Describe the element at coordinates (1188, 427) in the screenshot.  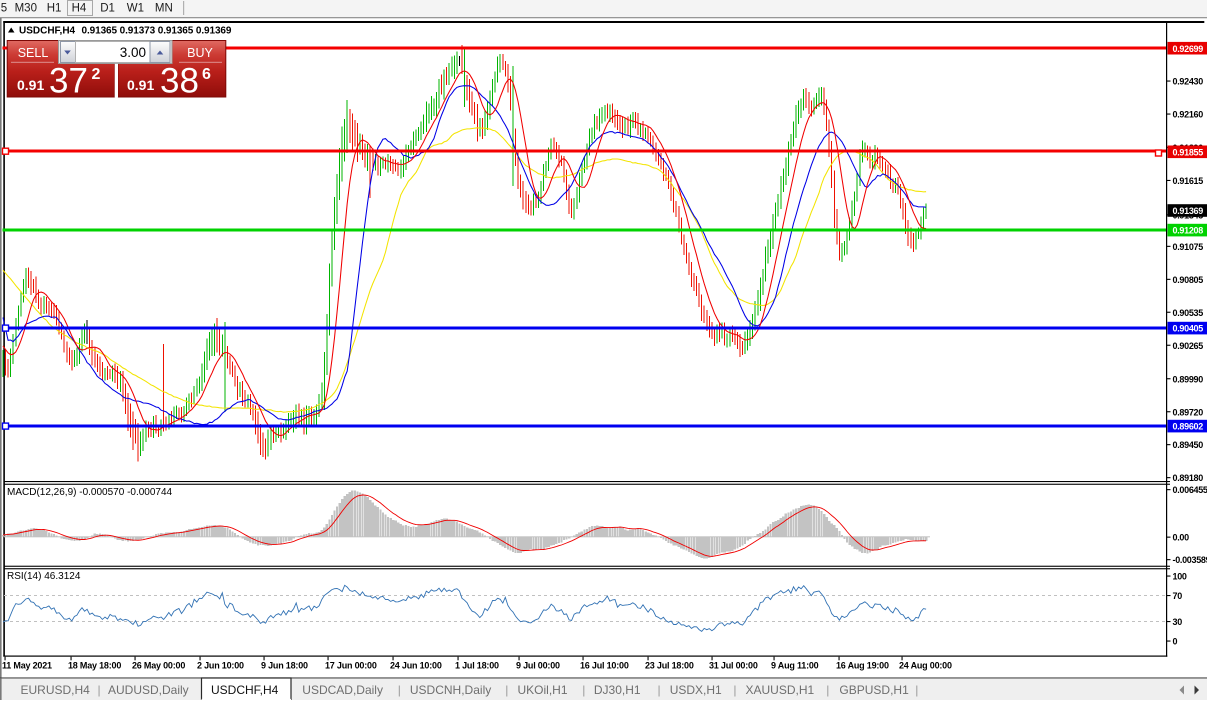
I see `svg-text: 0.89602` at that location.